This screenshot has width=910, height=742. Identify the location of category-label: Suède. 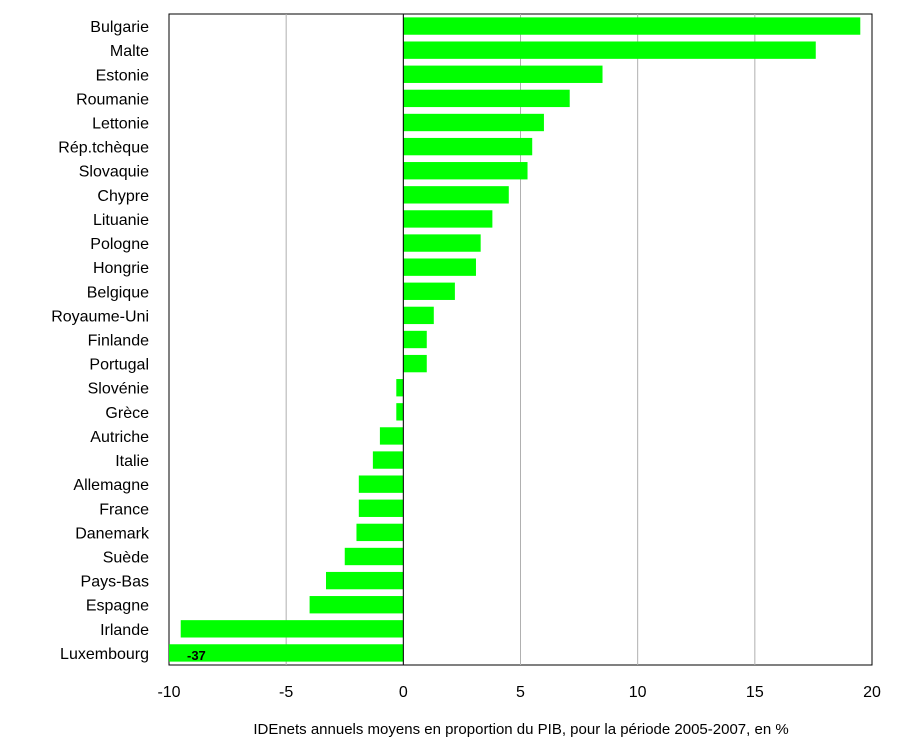
(126, 558).